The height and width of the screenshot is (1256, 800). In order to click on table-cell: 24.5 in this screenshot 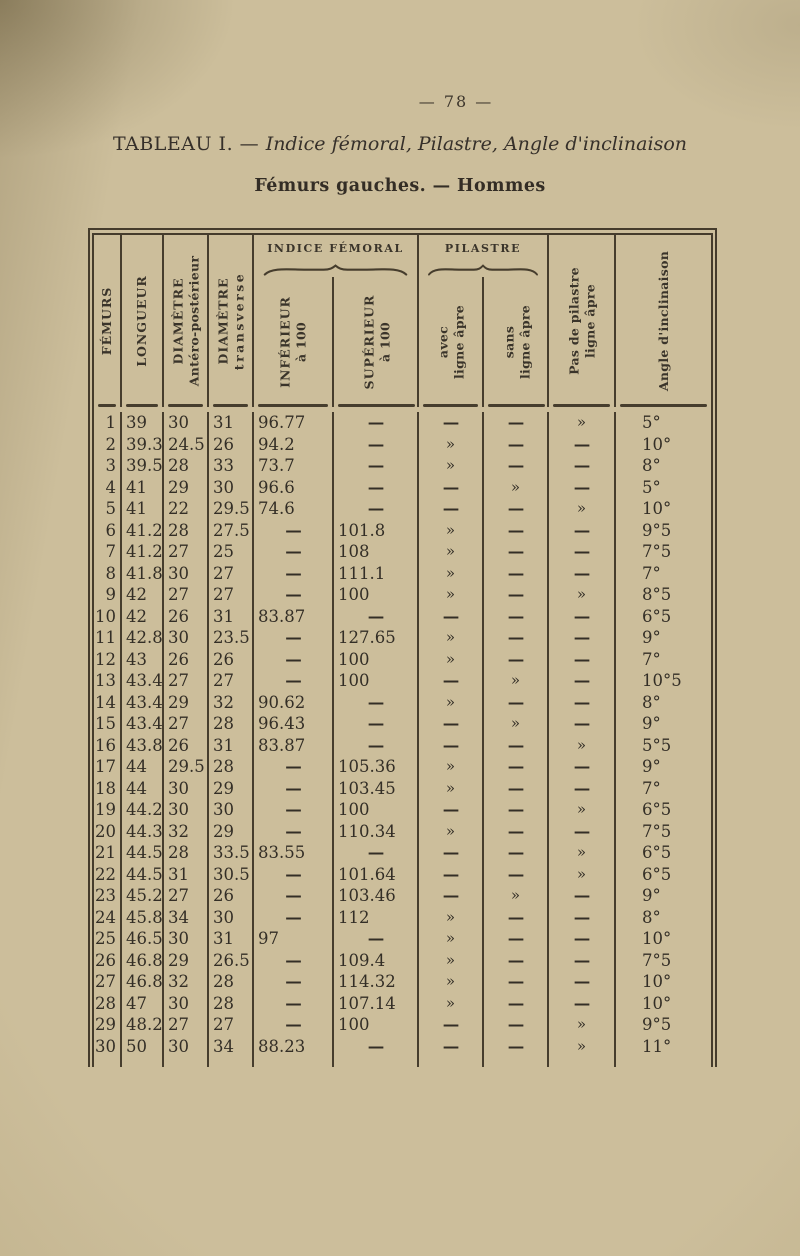, I will do `click(186, 444)`.